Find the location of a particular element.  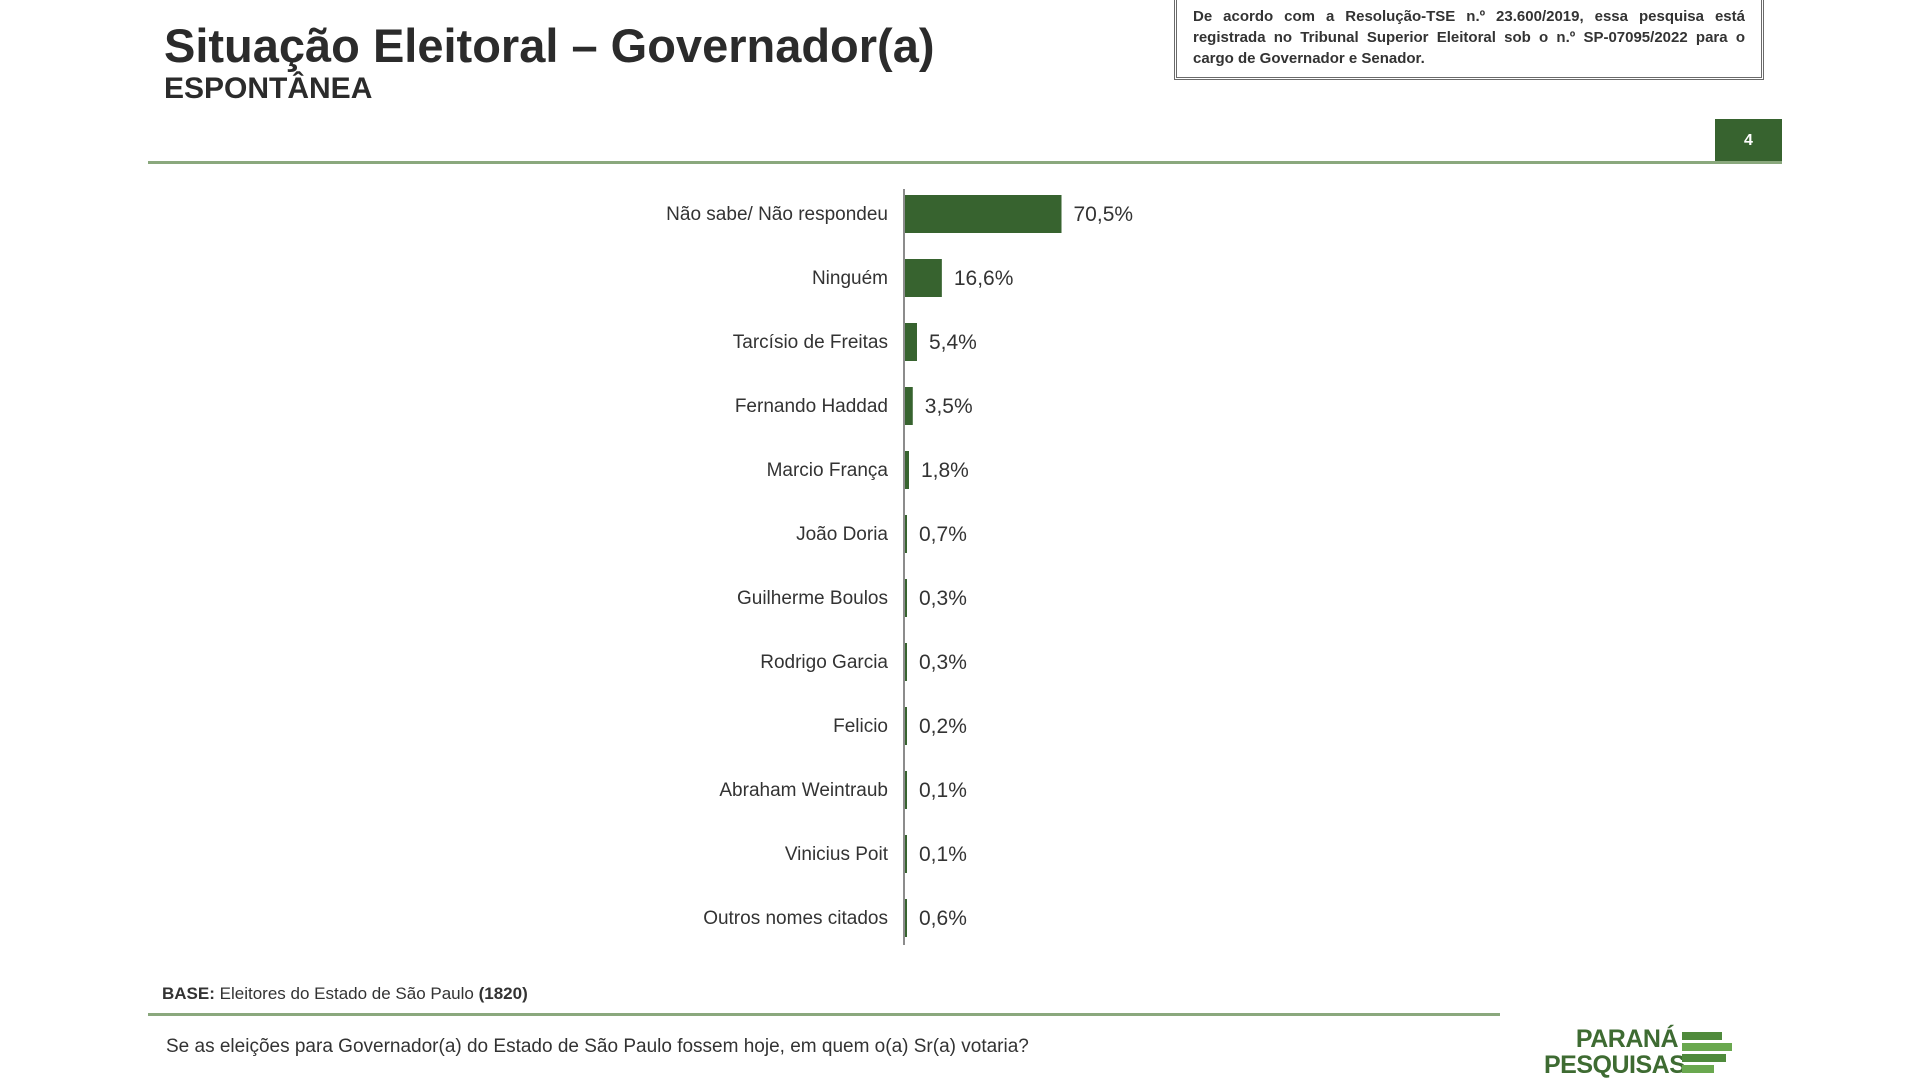

logo-text-line2: PESQUISAS is located at coordinates (1615, 1065).